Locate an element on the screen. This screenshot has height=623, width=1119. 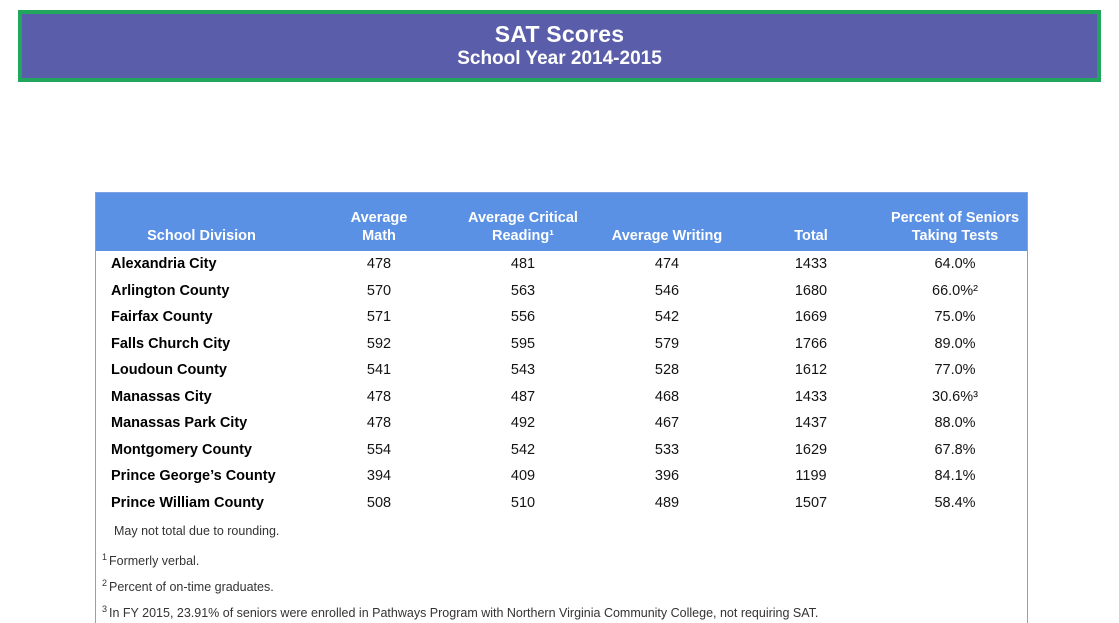
cell-value: 554 is located at coordinates (379, 449).